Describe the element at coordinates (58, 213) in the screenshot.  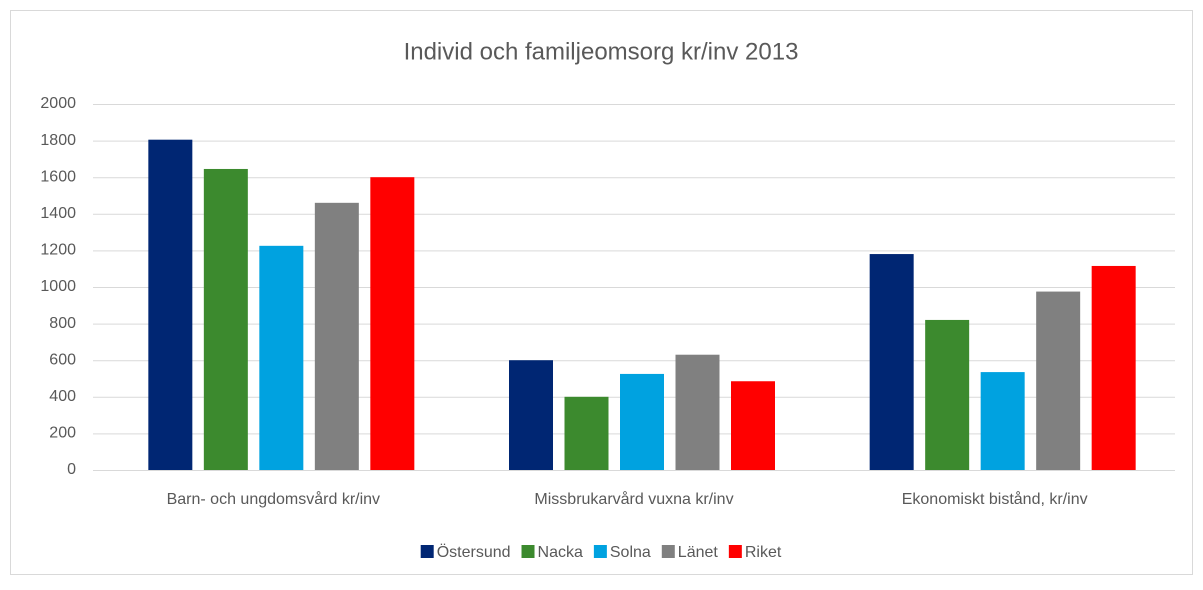
I see `y-tick-label: 1400` at that location.